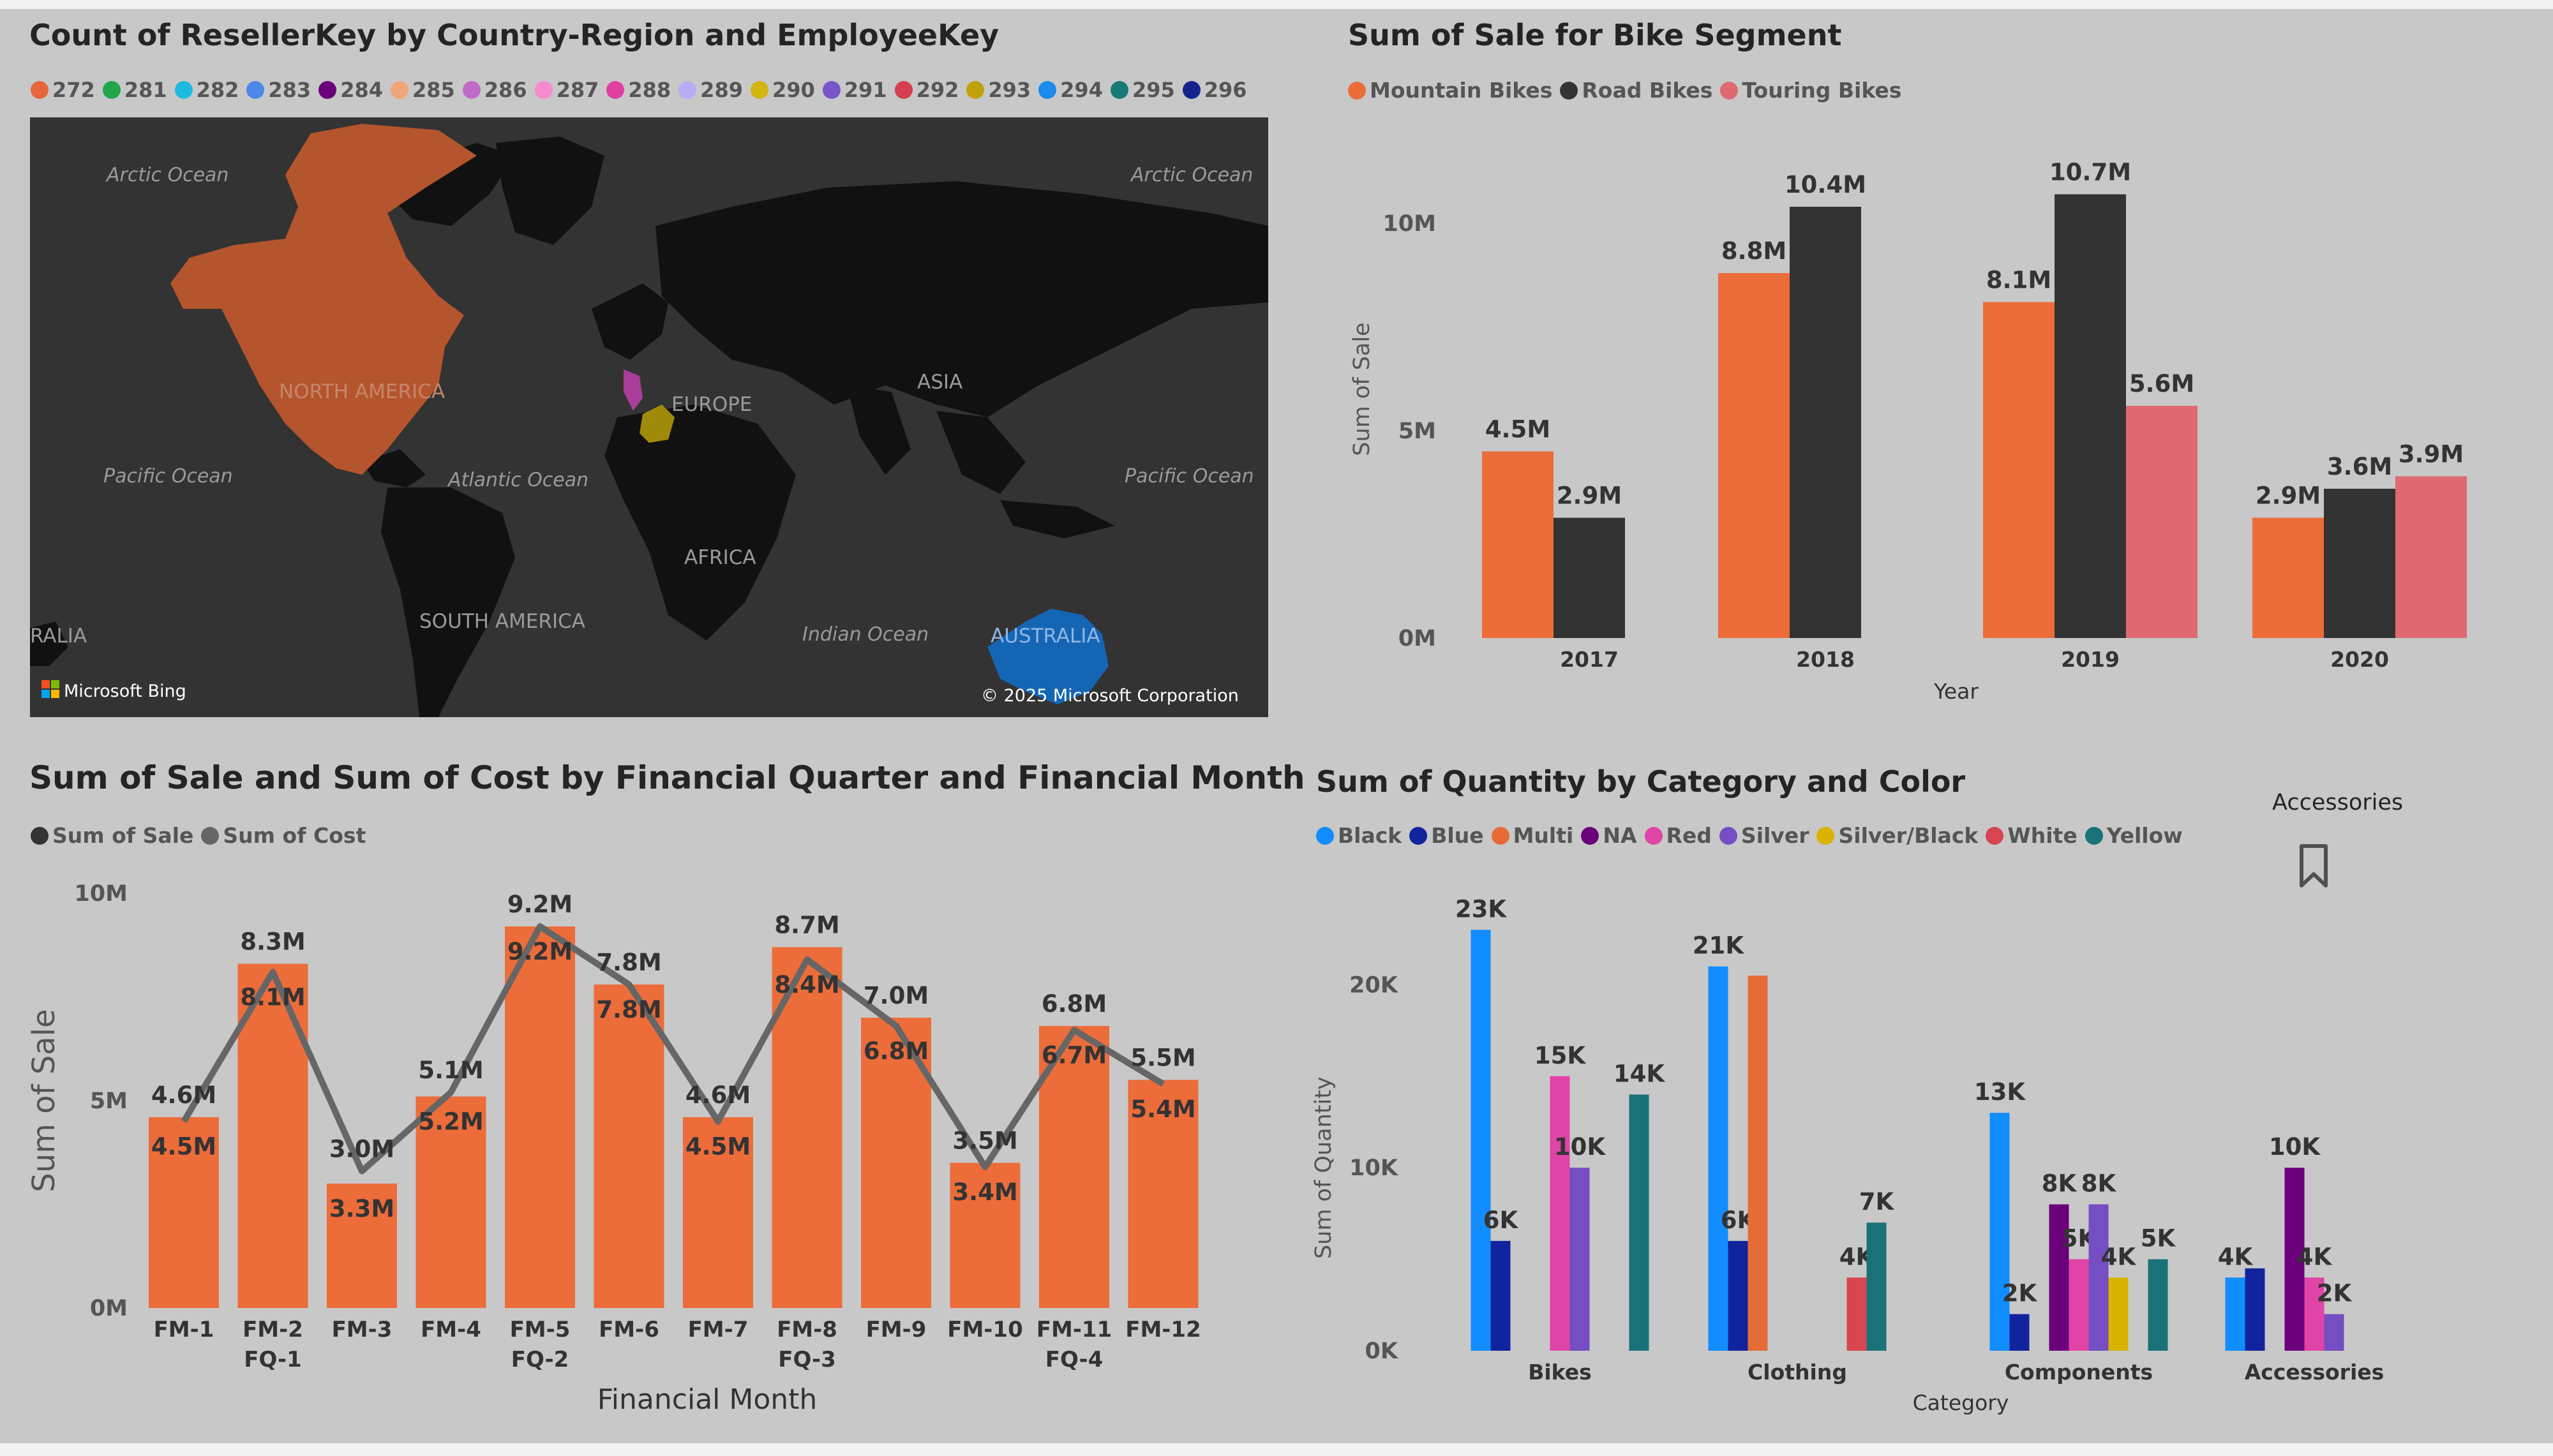 The width and height of the screenshot is (2553, 1456). What do you see at coordinates (1897, 835) in the screenshot?
I see `qty-legend-item: Silver/Black` at bounding box center [1897, 835].